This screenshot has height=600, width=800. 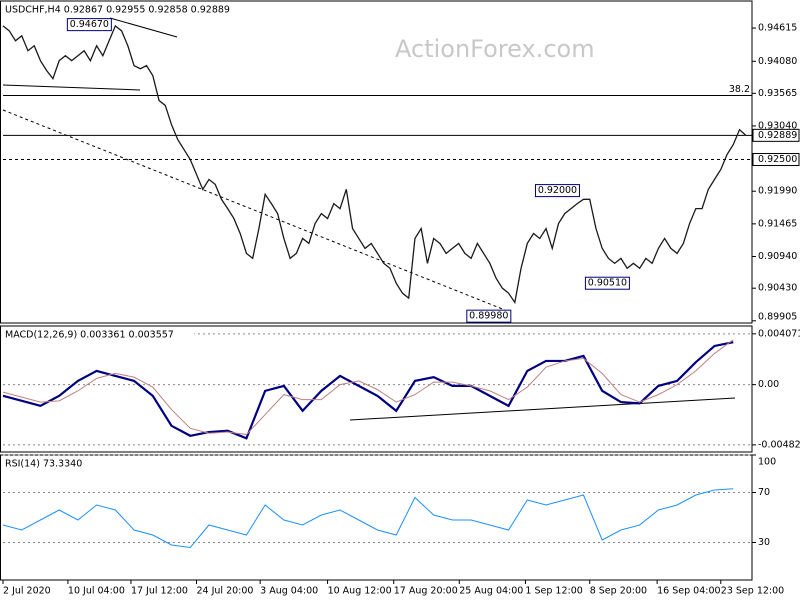 I want to click on y-tick-label: 0.94080, so click(x=777, y=61).